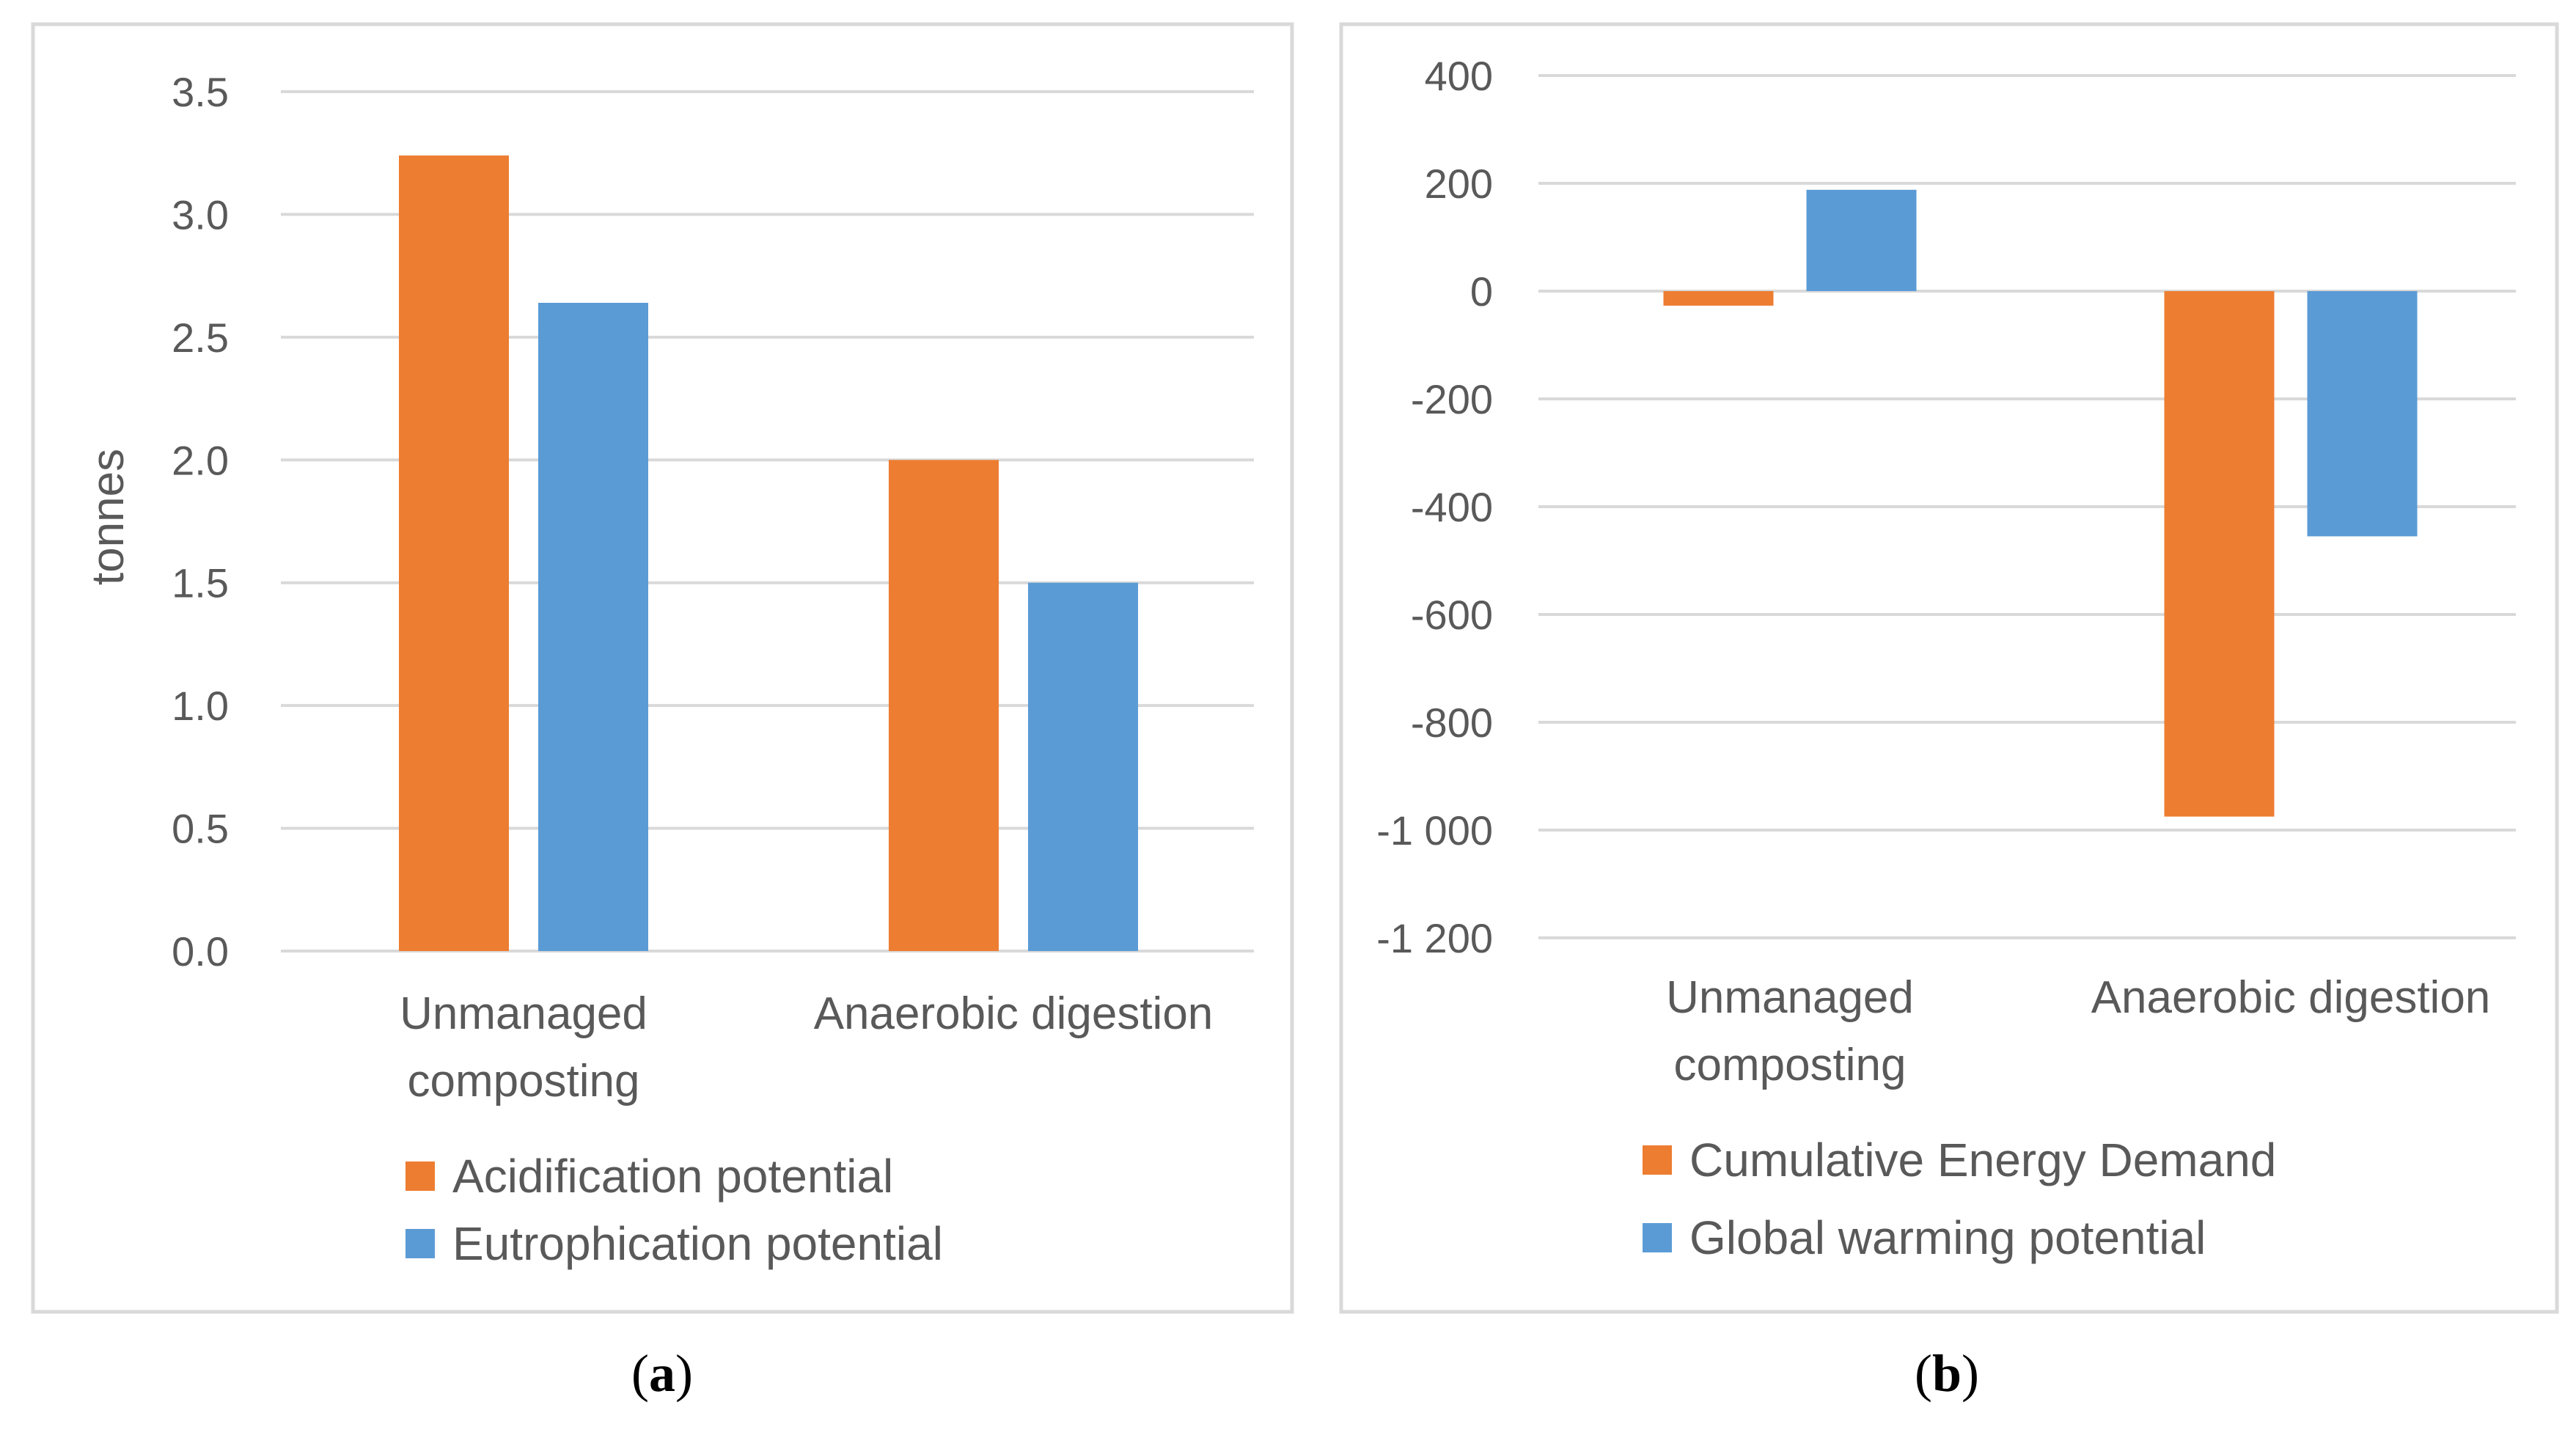  What do you see at coordinates (454, 553) in the screenshot?
I see `bar-acidification-potential-unmanaged-composting` at bounding box center [454, 553].